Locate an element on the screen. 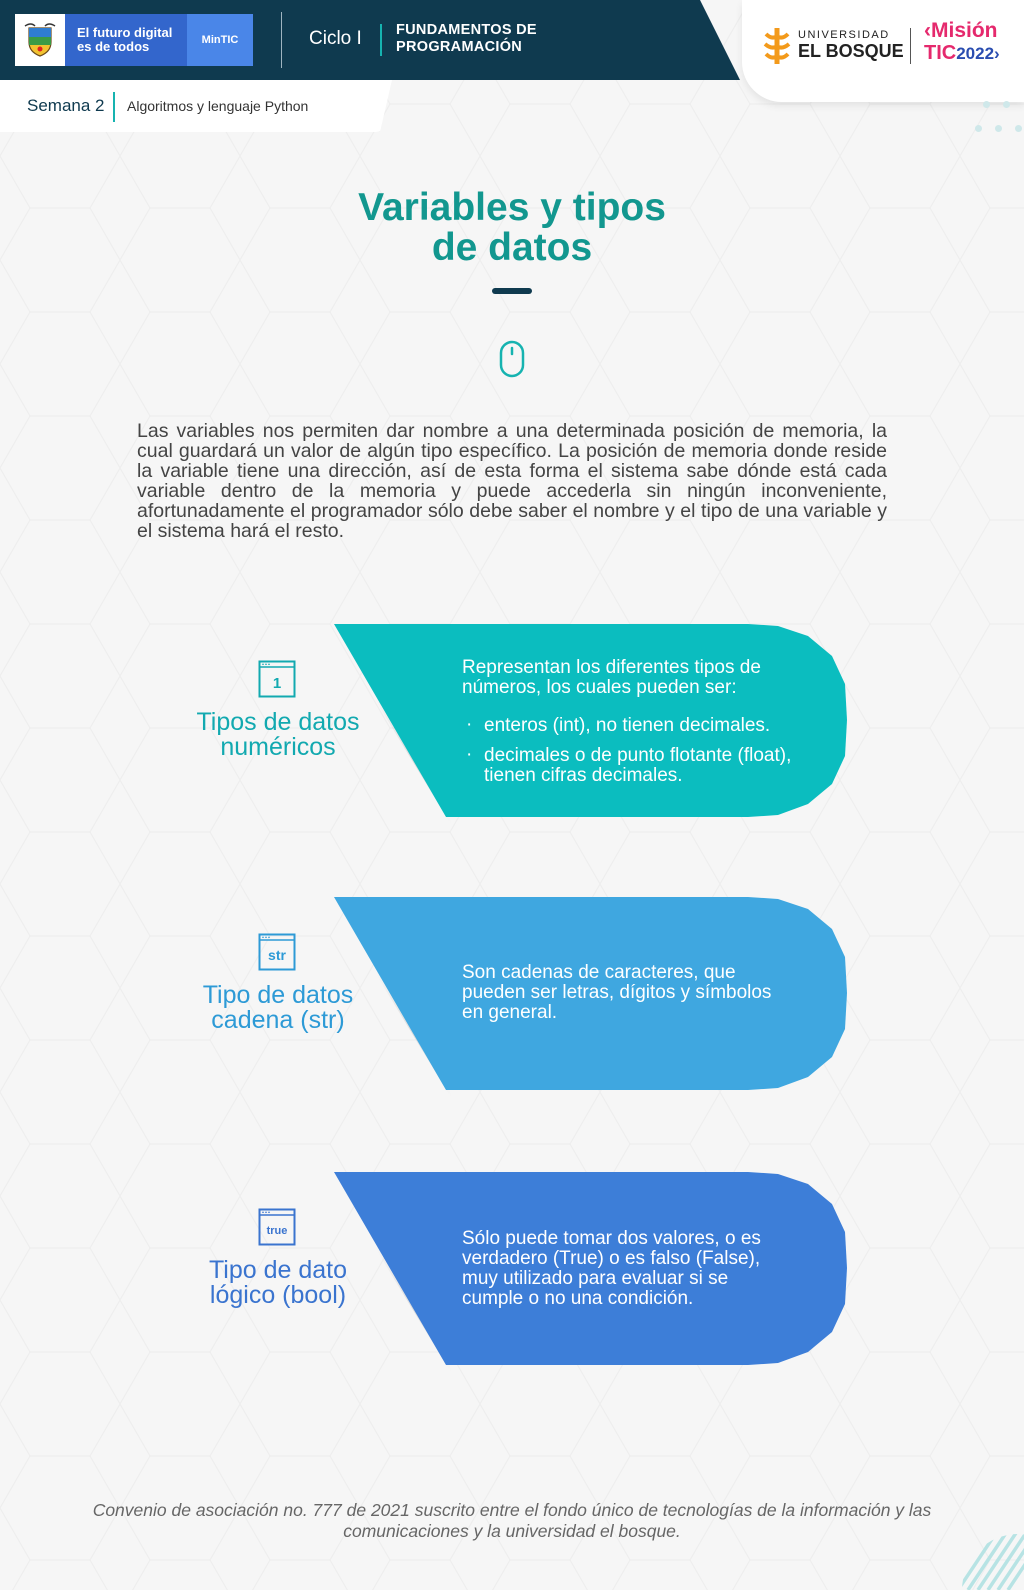  number-window-icon: 1 is located at coordinates (277, 679).